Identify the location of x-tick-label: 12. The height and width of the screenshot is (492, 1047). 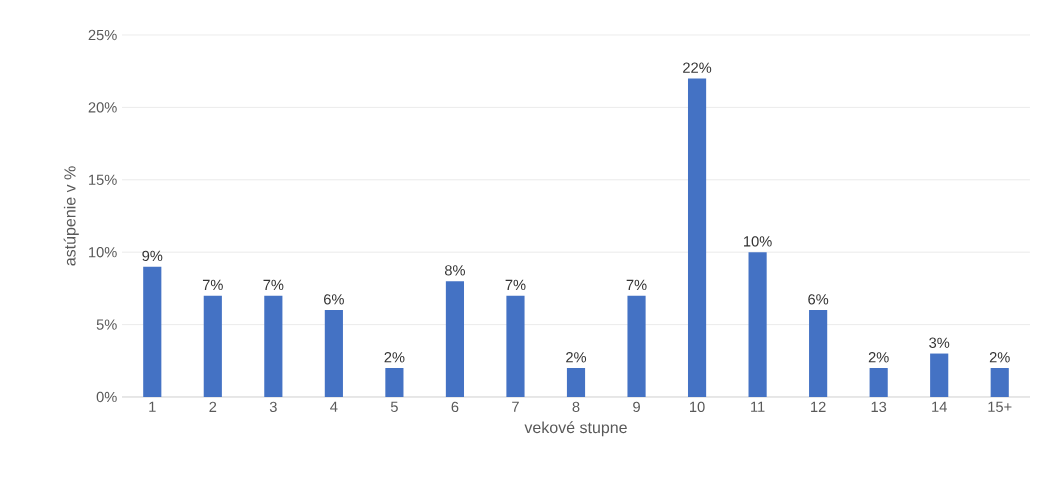
(818, 406).